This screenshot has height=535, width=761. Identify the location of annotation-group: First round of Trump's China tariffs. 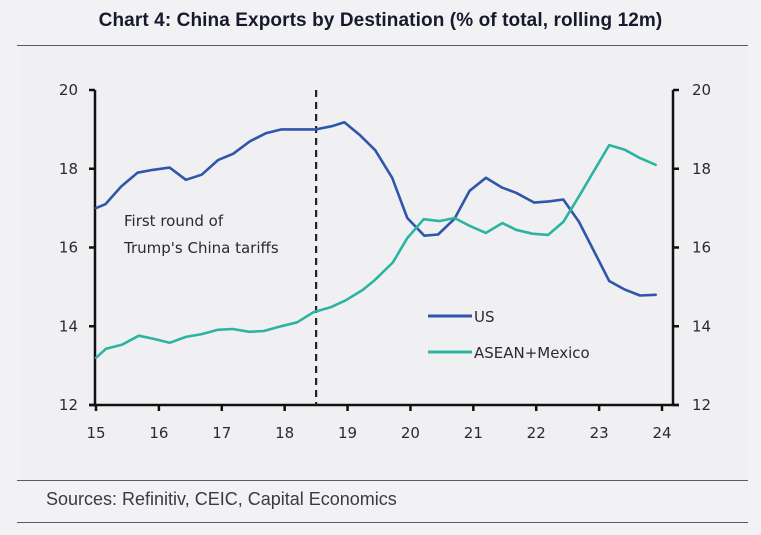
(201, 234).